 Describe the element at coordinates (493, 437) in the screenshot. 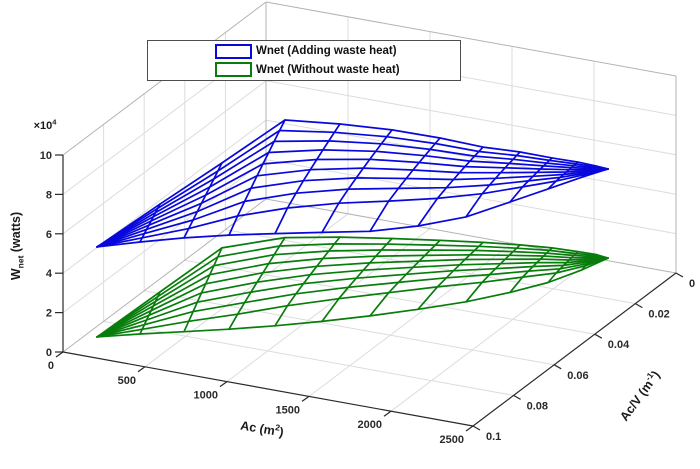

I see `y-tick-label: 0.1` at that location.